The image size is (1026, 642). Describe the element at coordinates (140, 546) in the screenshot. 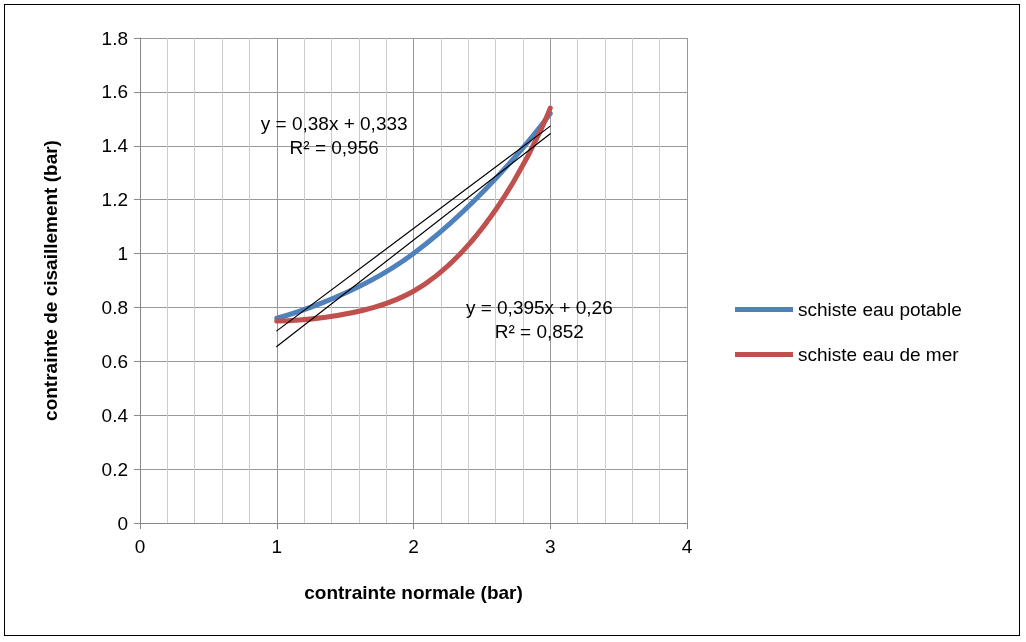

I see `x-tick-label: 0` at that location.